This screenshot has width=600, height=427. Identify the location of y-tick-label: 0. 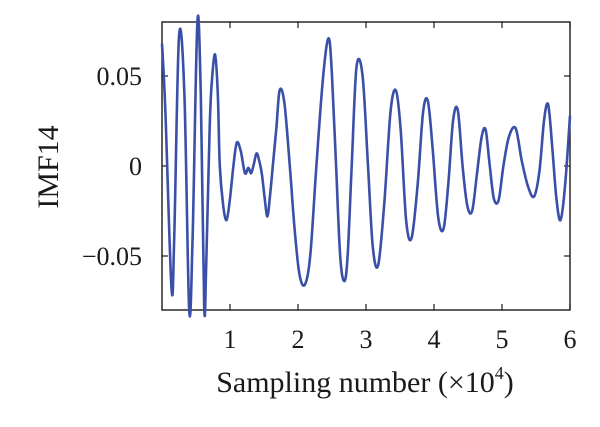
(135, 166).